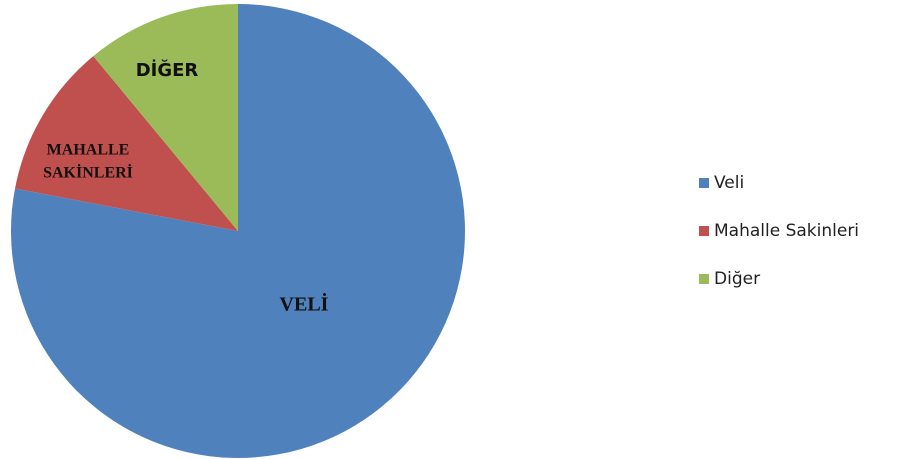 Image resolution: width=918 pixels, height=459 pixels. Describe the element at coordinates (737, 279) in the screenshot. I see `legend-label: Diğer` at that location.